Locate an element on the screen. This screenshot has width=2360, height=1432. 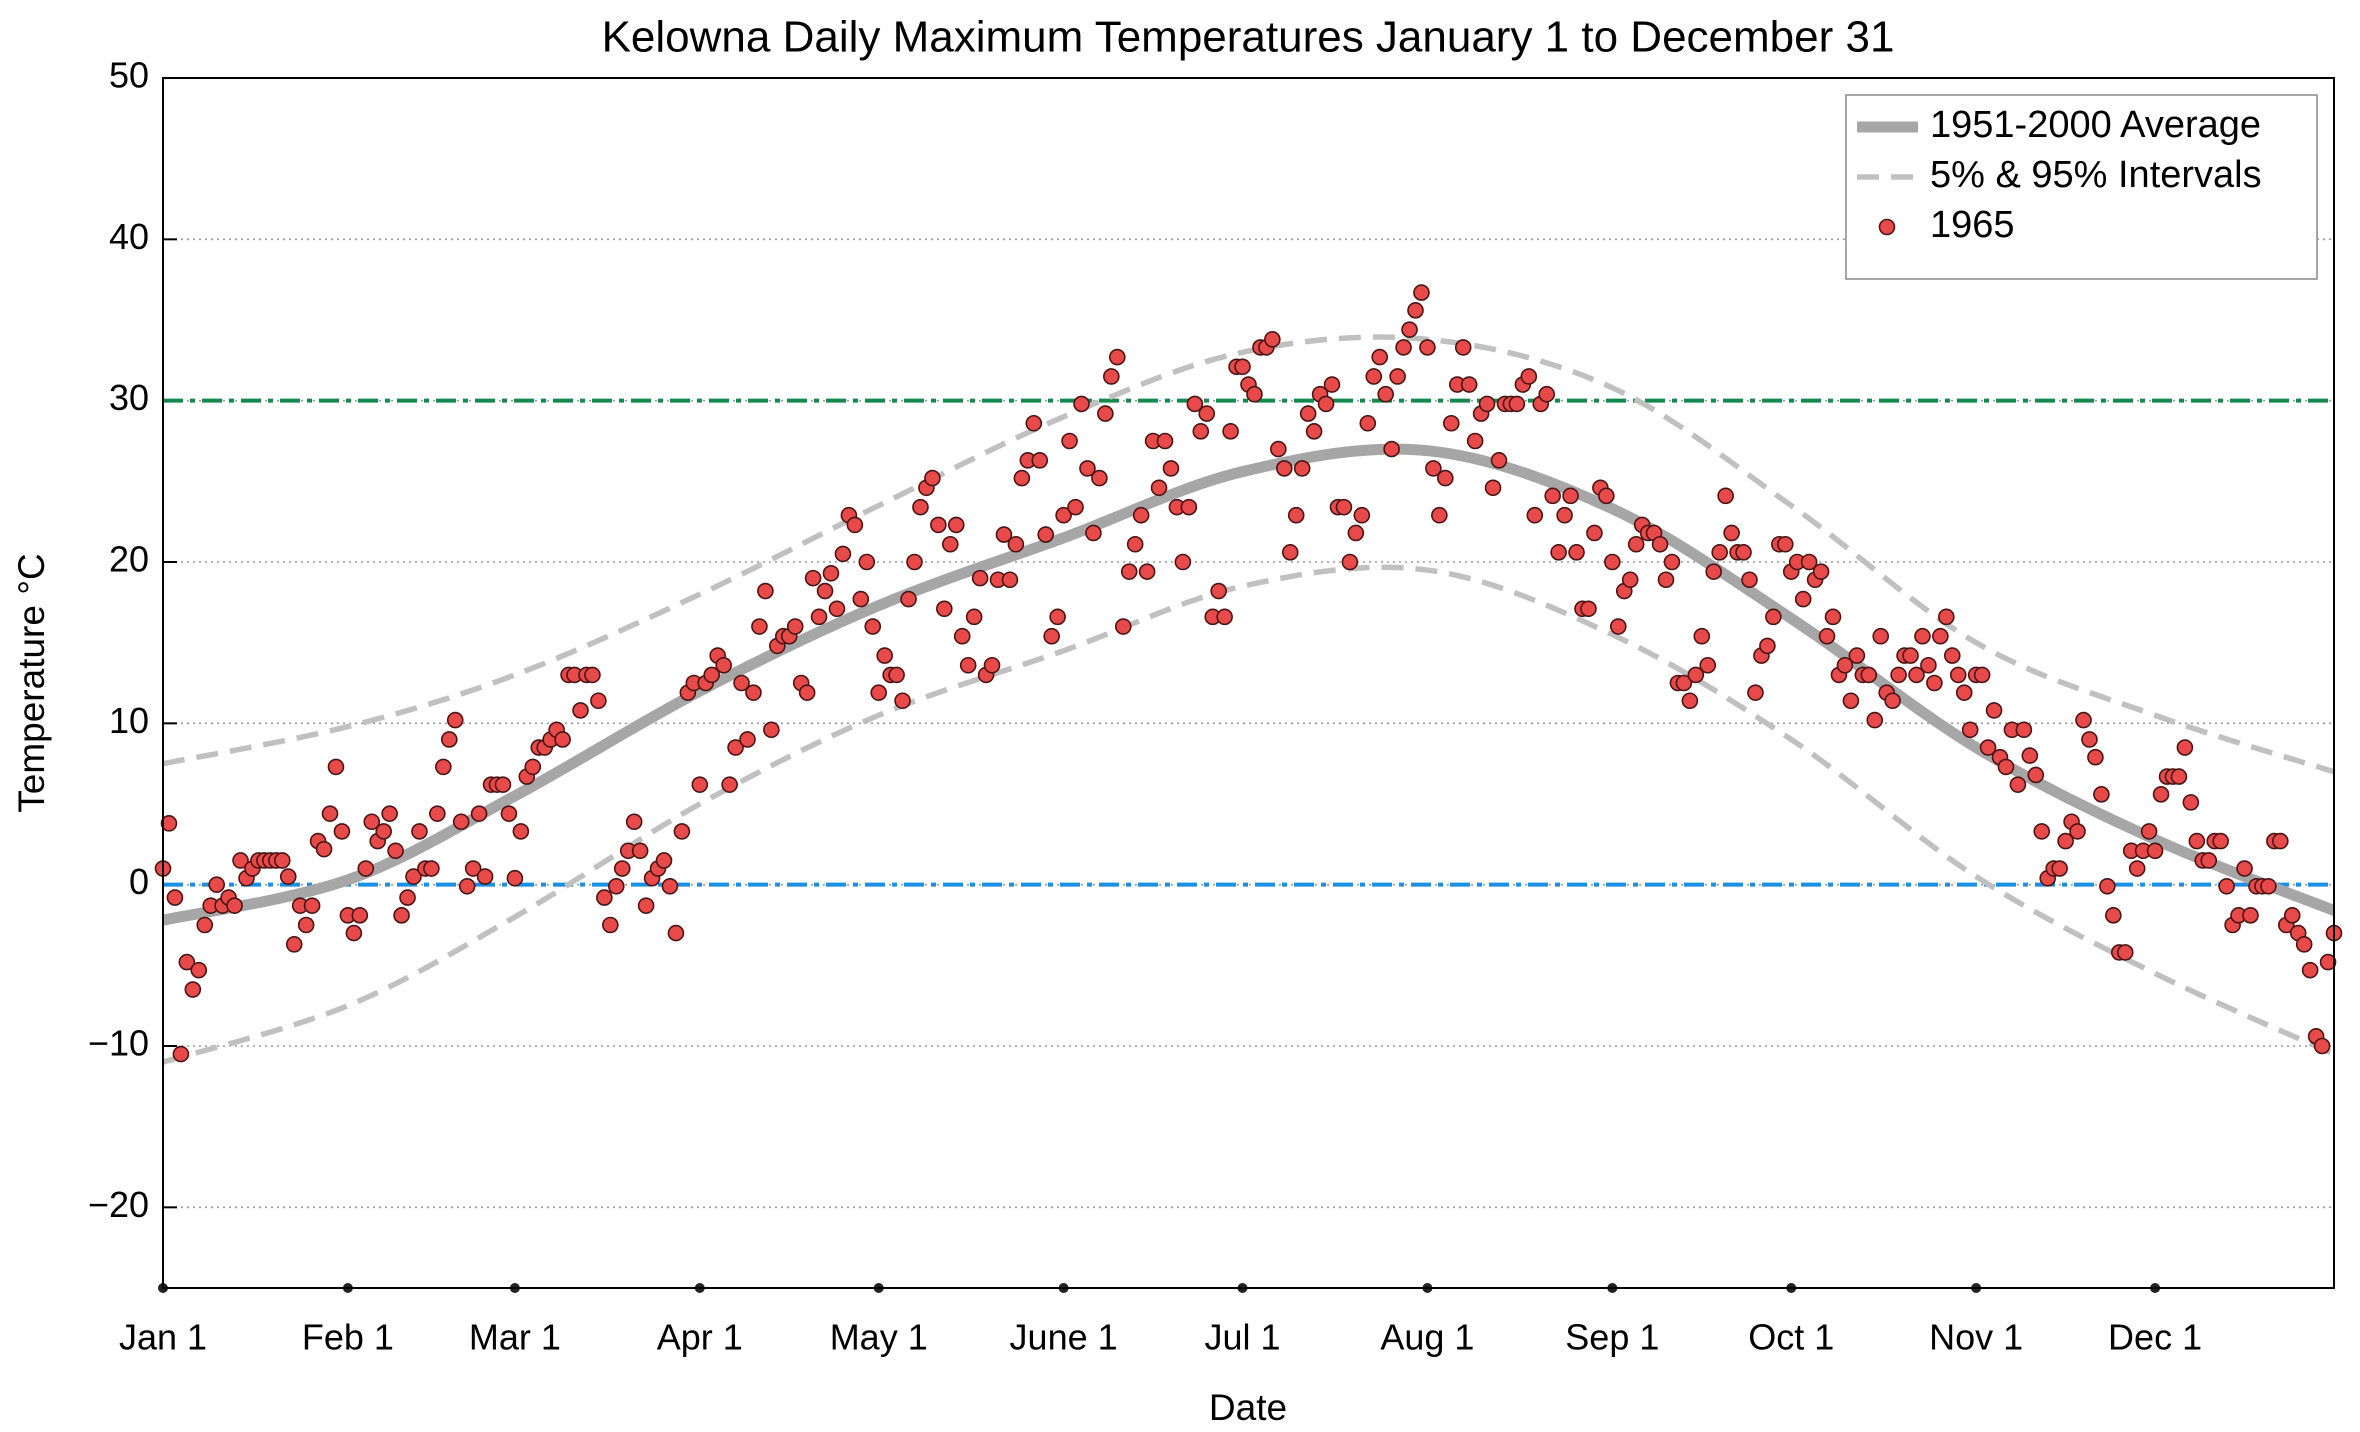
y-tick-label: 50 is located at coordinates (129, 75).